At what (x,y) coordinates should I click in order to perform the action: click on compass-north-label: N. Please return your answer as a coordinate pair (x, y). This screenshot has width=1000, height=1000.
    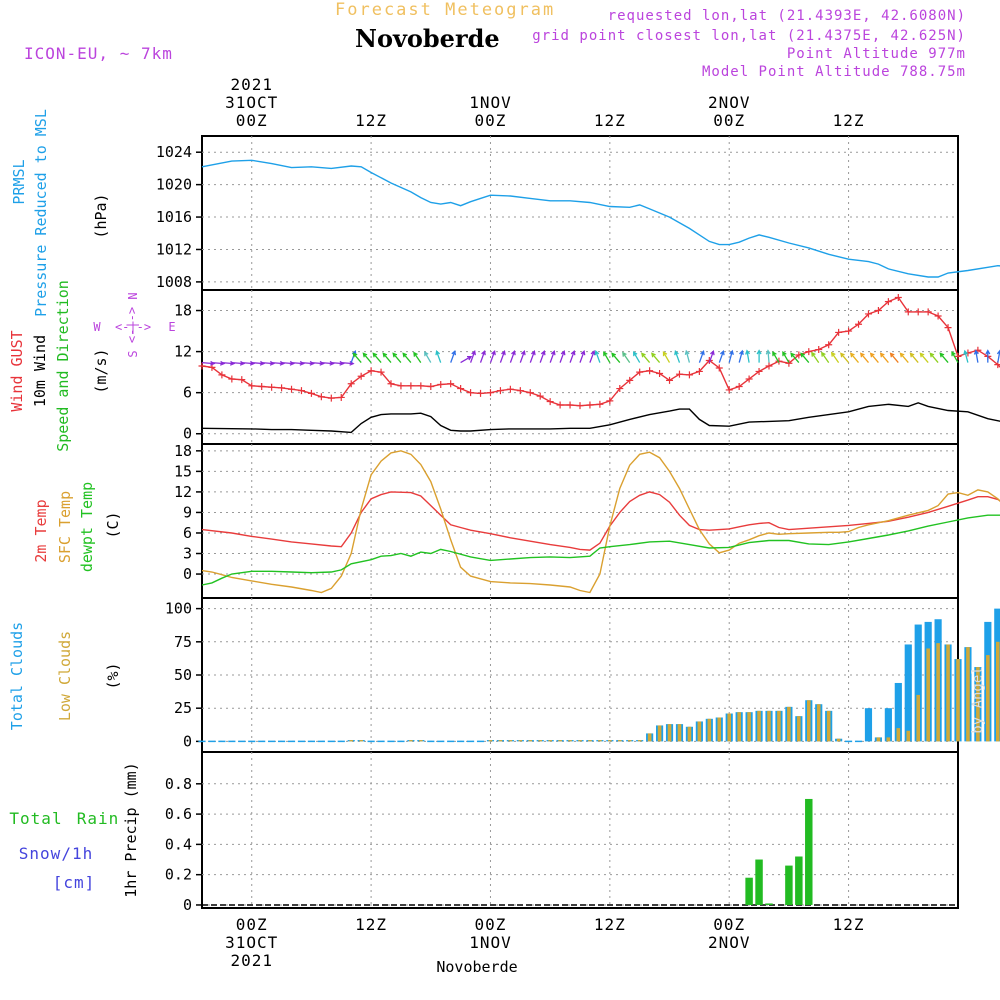
    Looking at the image, I should click on (133, 295).